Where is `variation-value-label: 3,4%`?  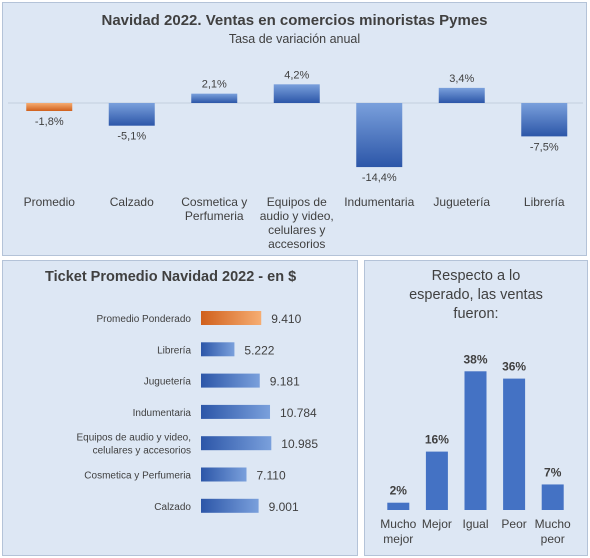
variation-value-label: 3,4% is located at coordinates (461, 79).